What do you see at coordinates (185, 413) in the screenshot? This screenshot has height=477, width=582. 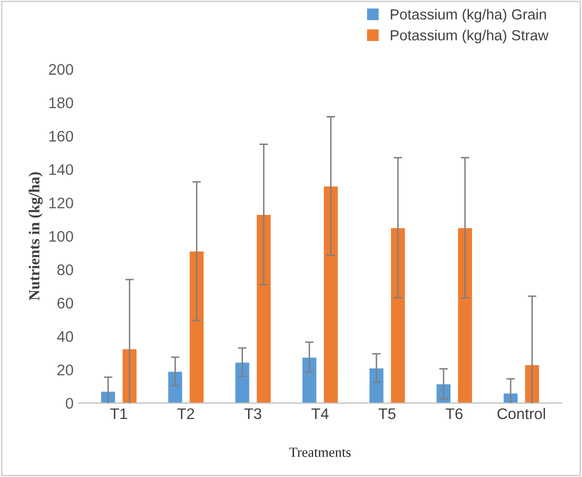 I see `x-tick-label: T2` at bounding box center [185, 413].